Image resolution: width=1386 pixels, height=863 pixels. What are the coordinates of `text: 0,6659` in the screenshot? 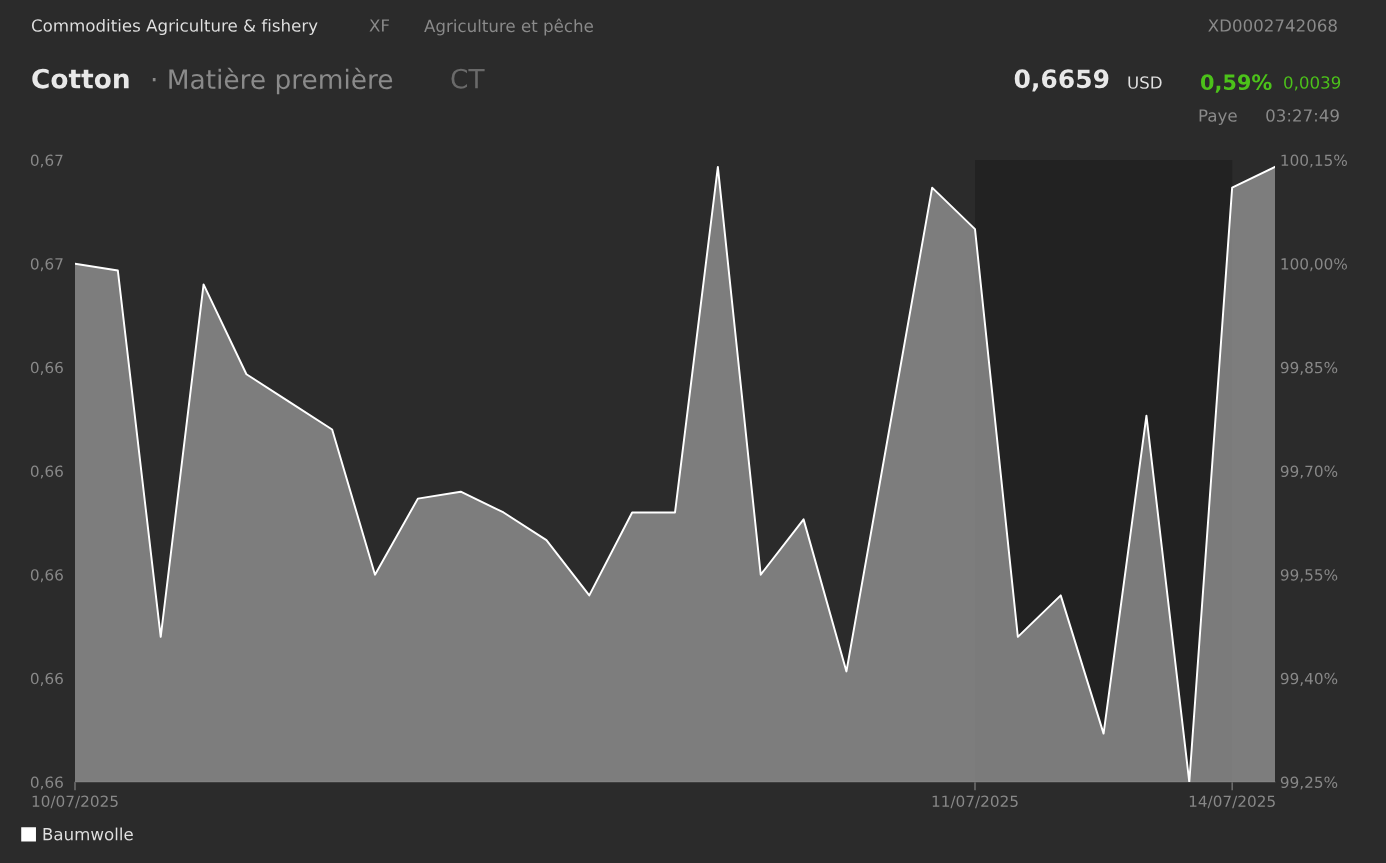 It's located at (1061, 80).